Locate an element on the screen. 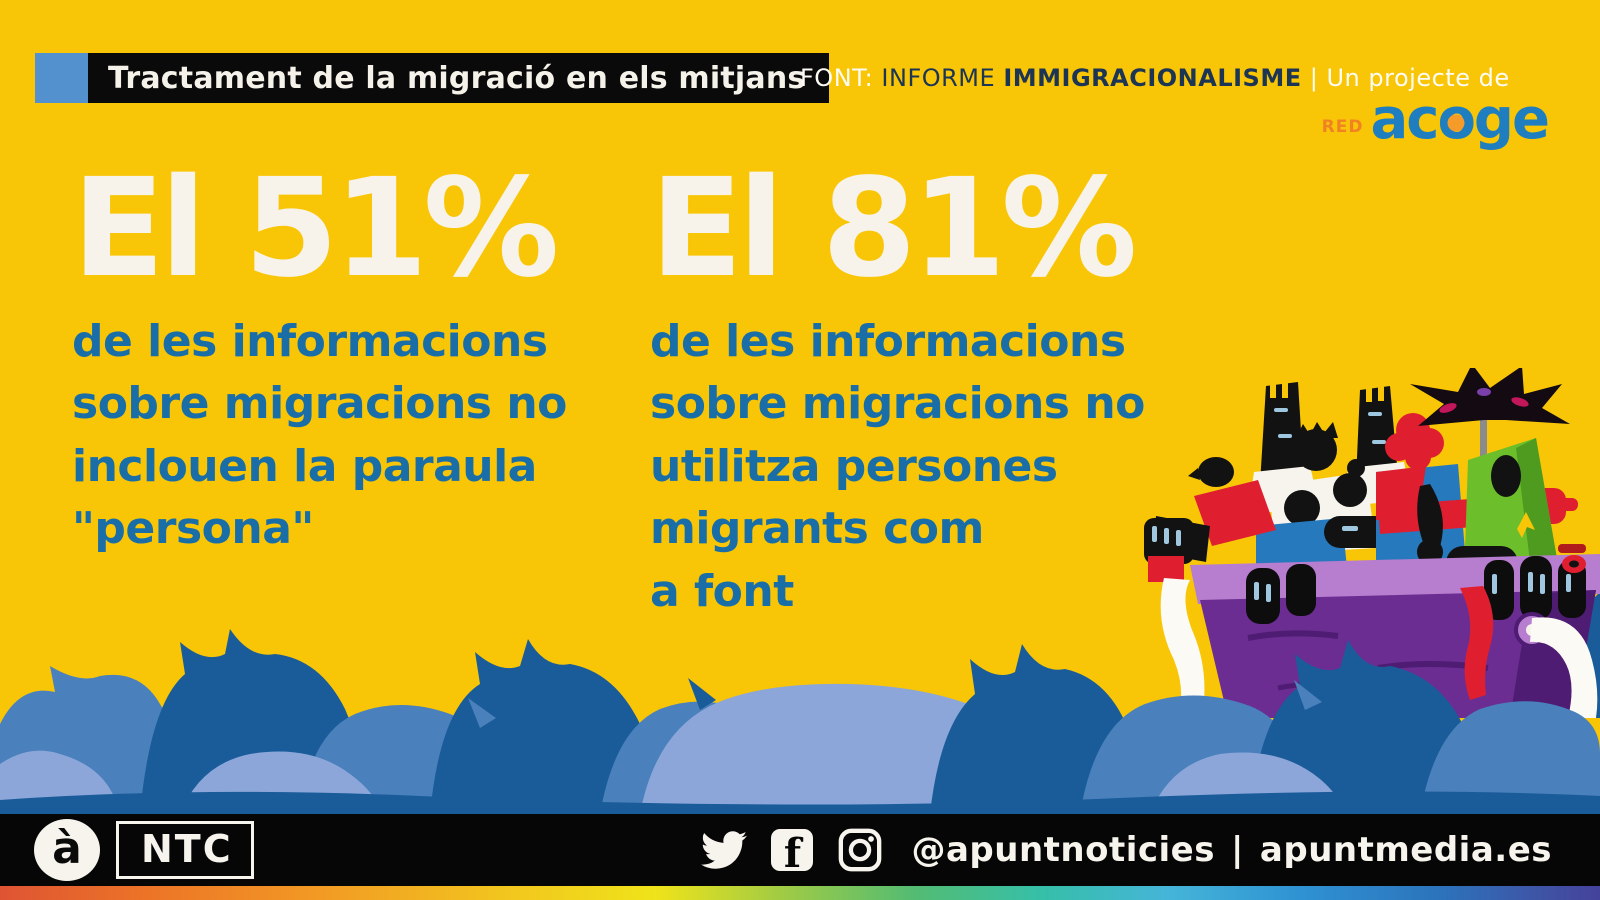  title-banner: Tractament de la migració en els mitjans is located at coordinates (432, 78).